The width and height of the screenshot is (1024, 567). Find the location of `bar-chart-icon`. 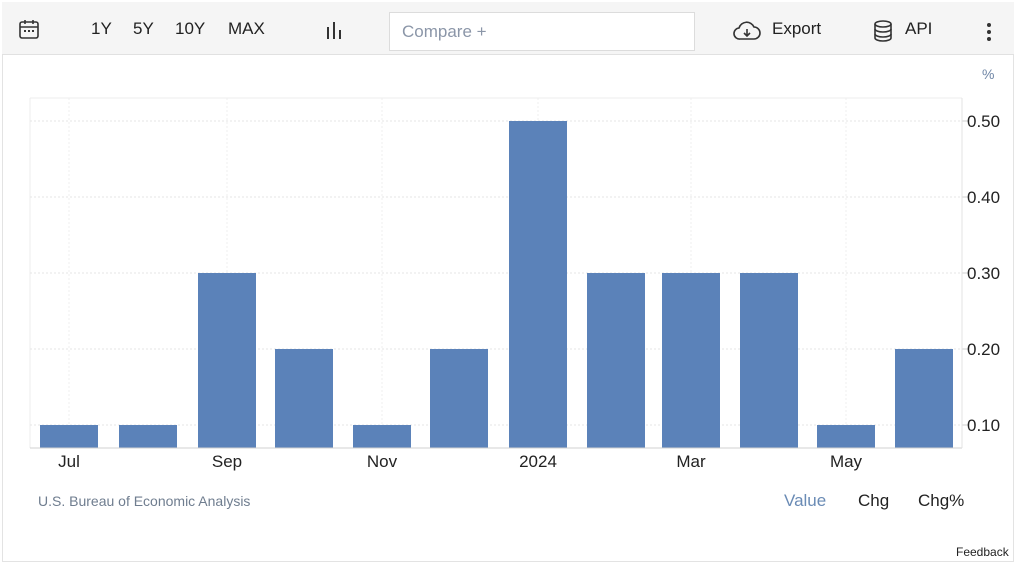

bar-chart-icon is located at coordinates (334, 30).